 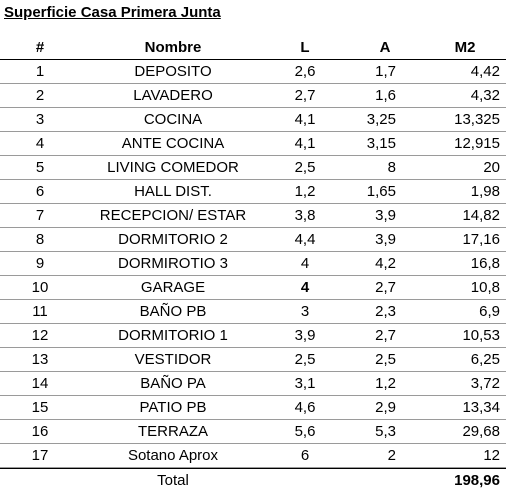 What do you see at coordinates (477, 119) in the screenshot?
I see `table-cell: 13,325` at bounding box center [477, 119].